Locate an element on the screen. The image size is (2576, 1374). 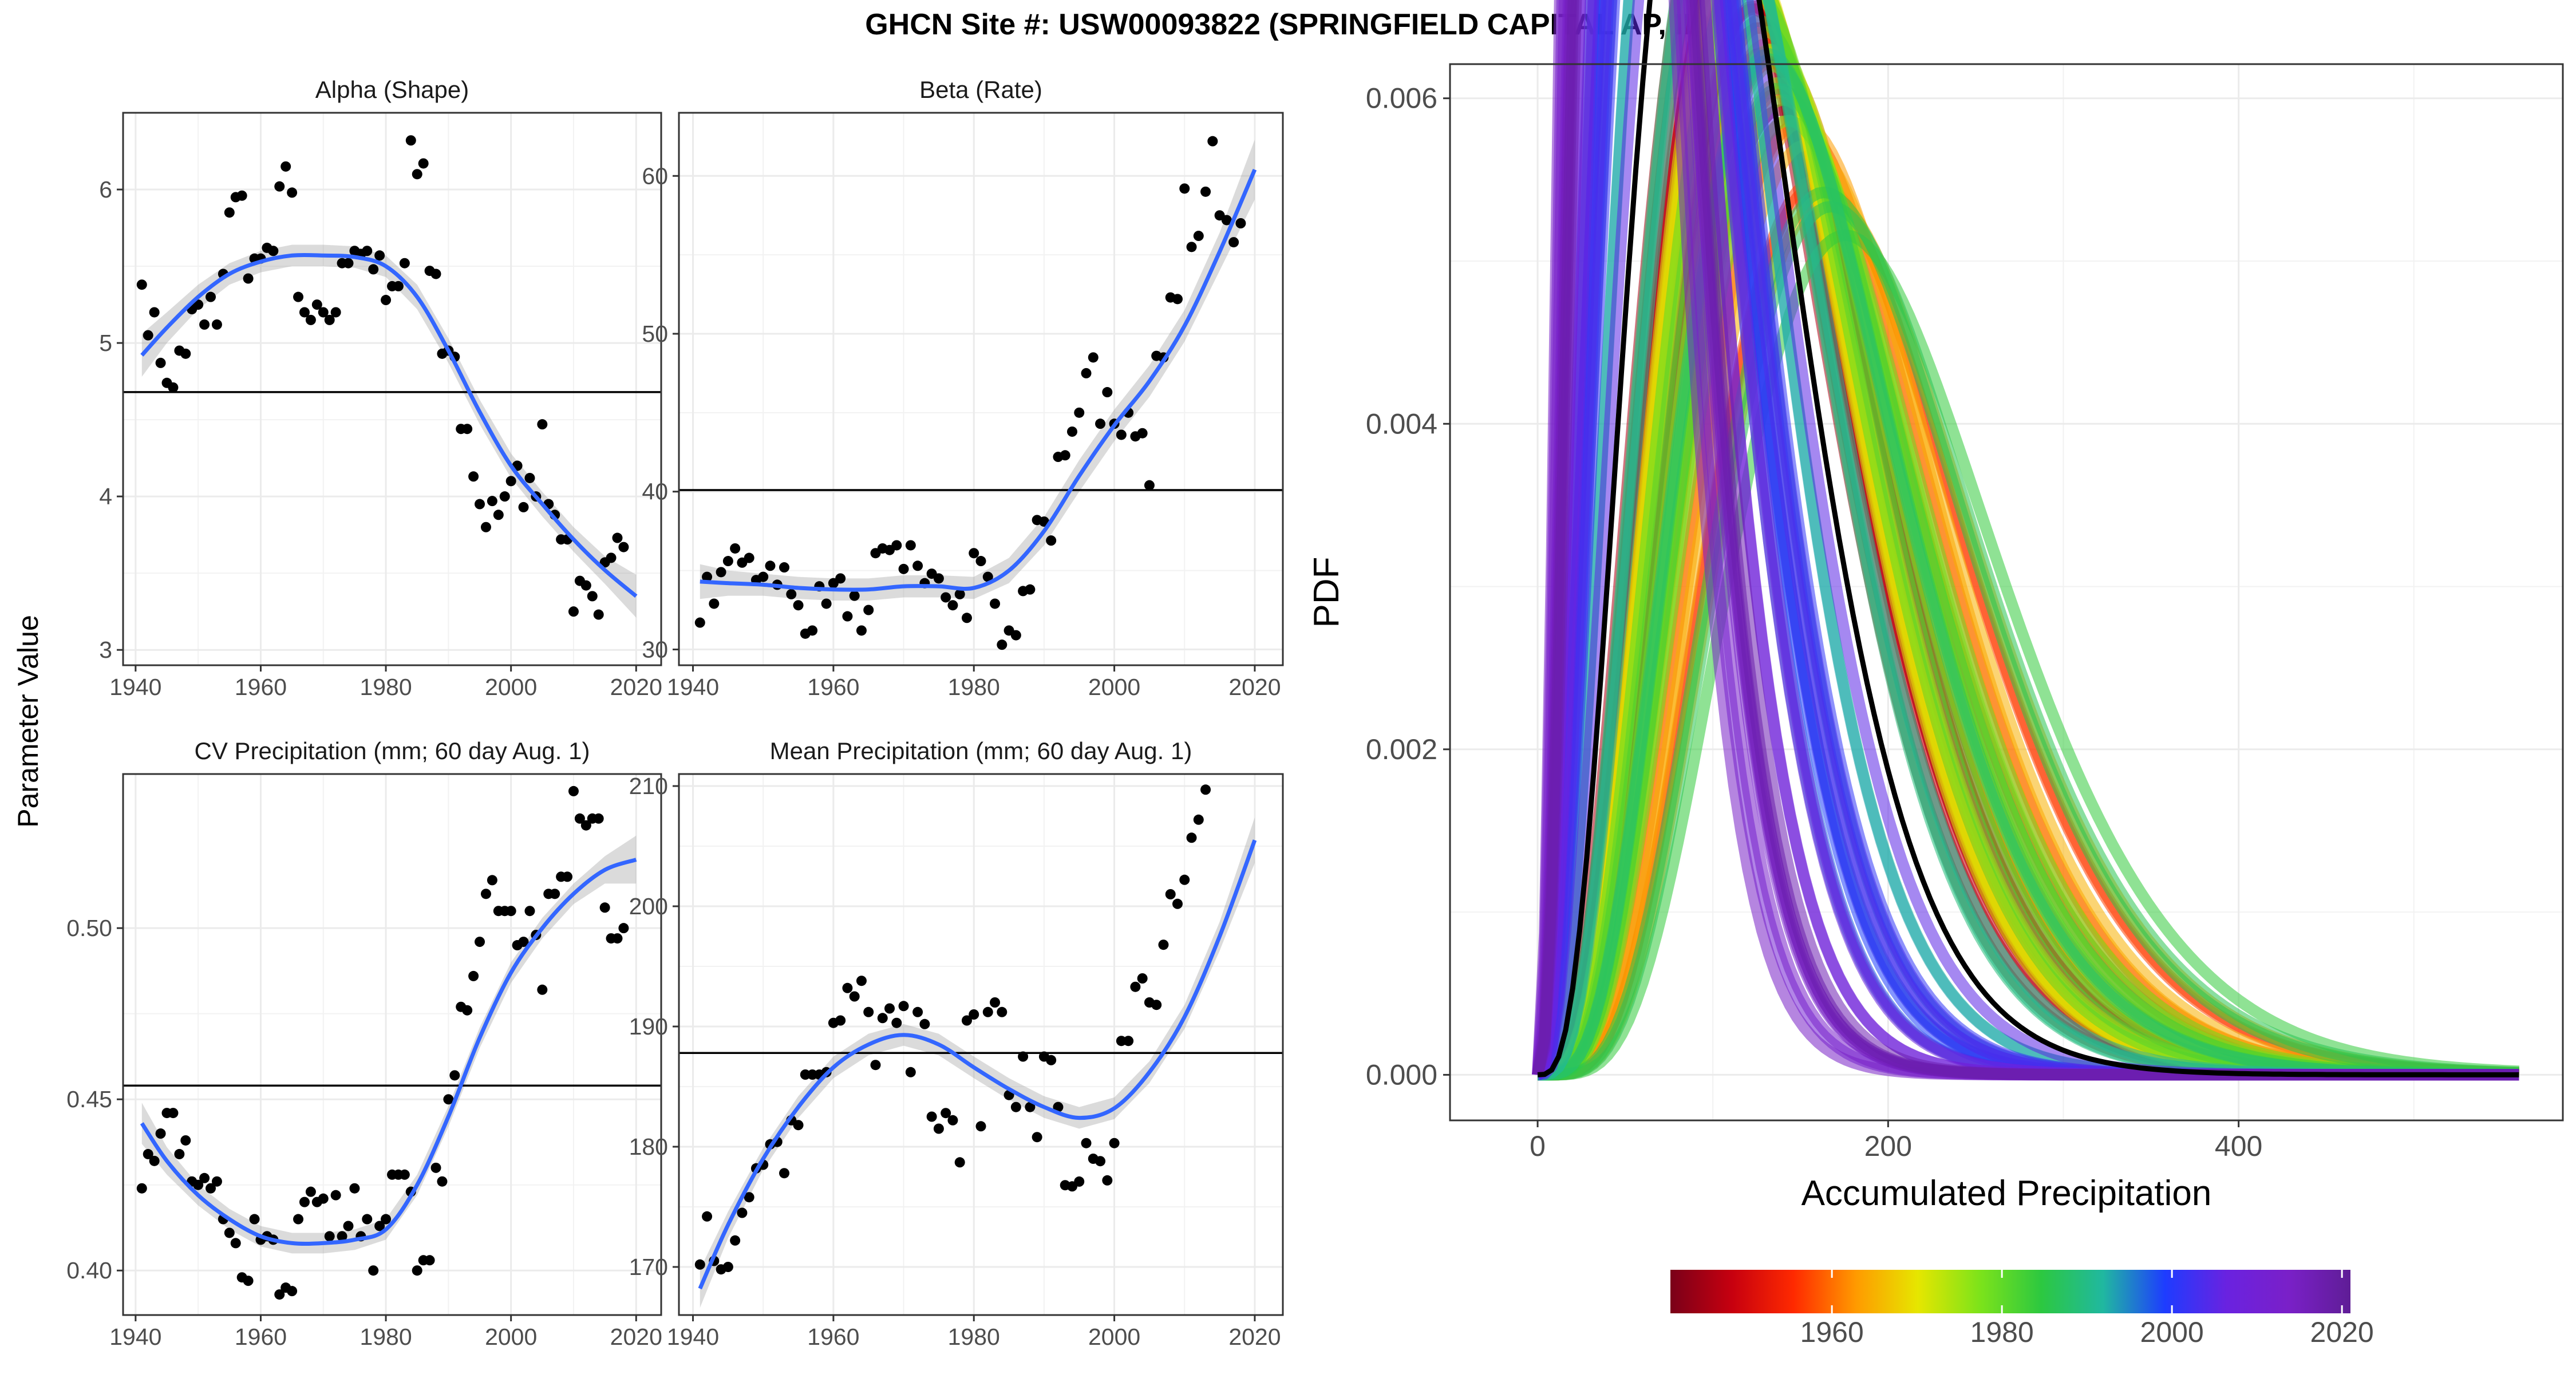
panel-beta: 1940 1960 1980 2000 2020 30 40 50 60 Beta (Rate) is located at coordinates (963, 388).